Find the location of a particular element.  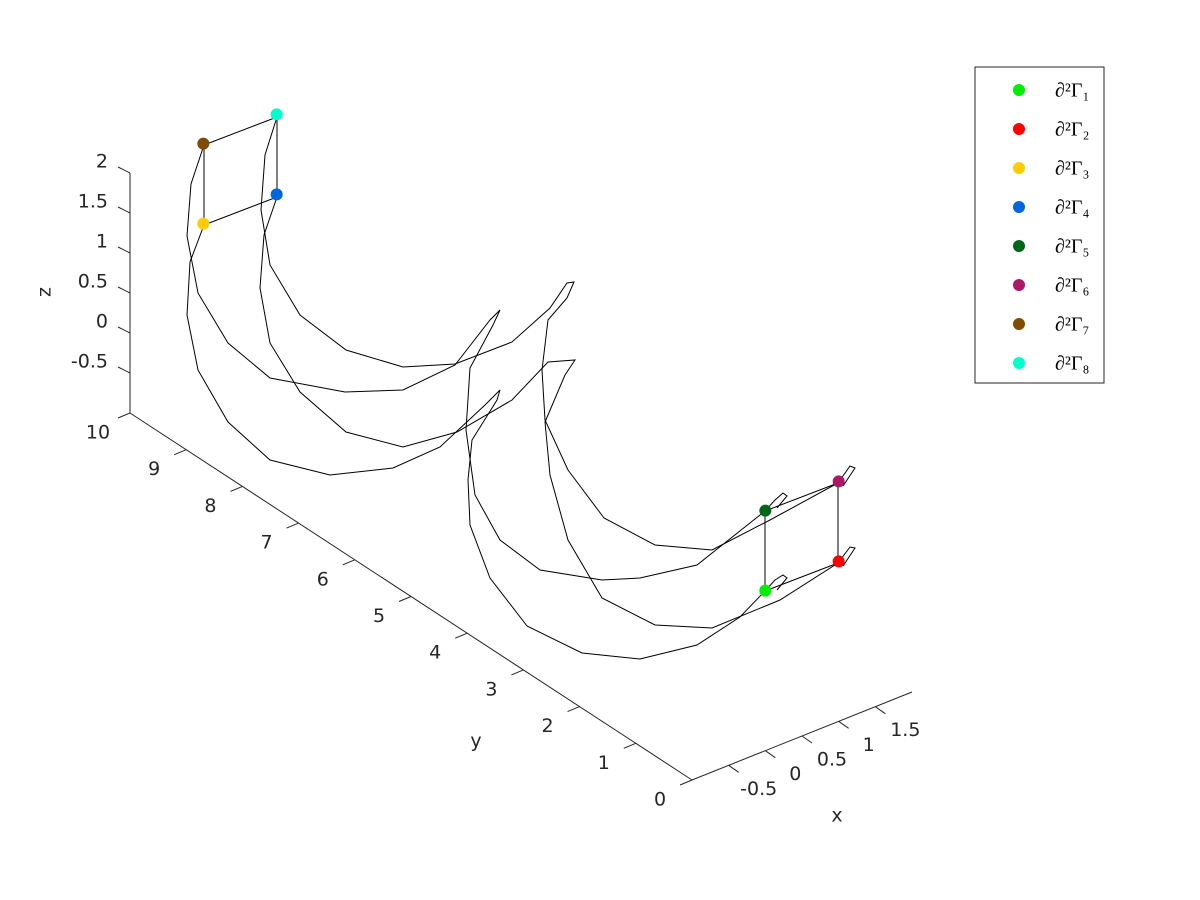

z-tick-label: 0 is located at coordinates (102, 322).